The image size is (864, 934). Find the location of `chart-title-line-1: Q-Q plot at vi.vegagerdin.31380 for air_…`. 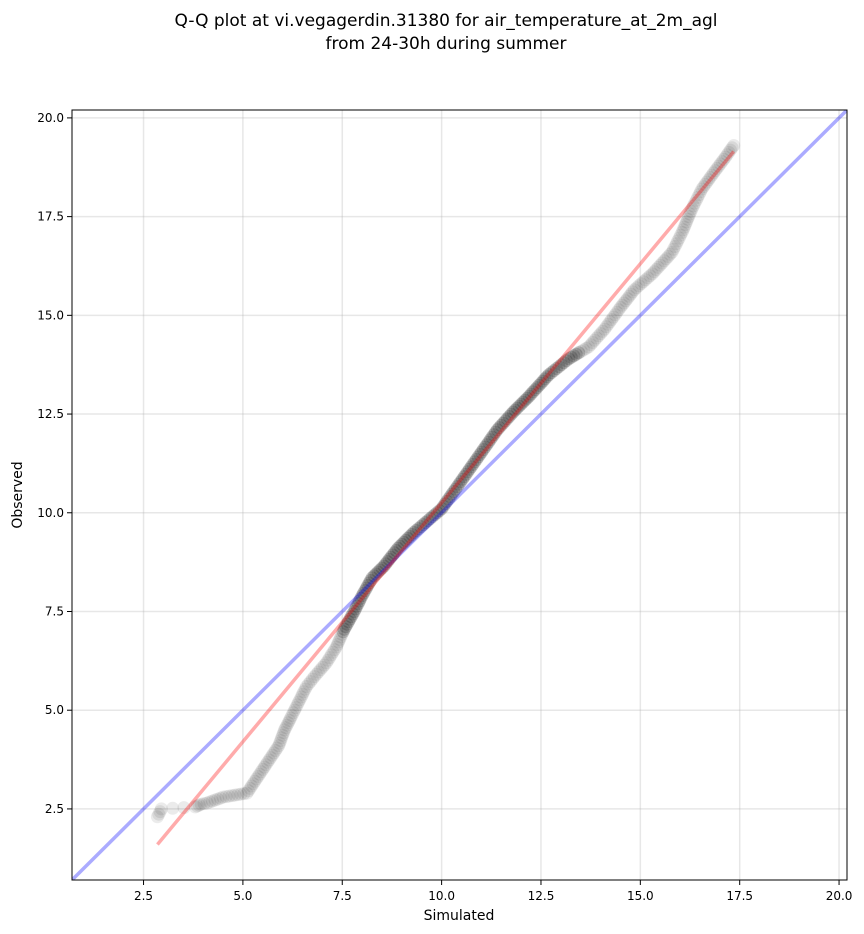

chart-title-line-1: Q-Q plot at vi.vegagerdin.31380 for air_… is located at coordinates (445, 21).